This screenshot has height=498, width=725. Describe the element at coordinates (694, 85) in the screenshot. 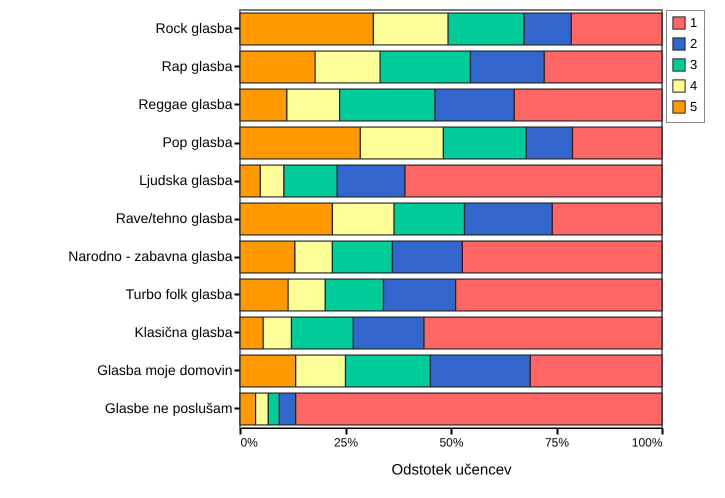

I see `legend-label: 4` at that location.